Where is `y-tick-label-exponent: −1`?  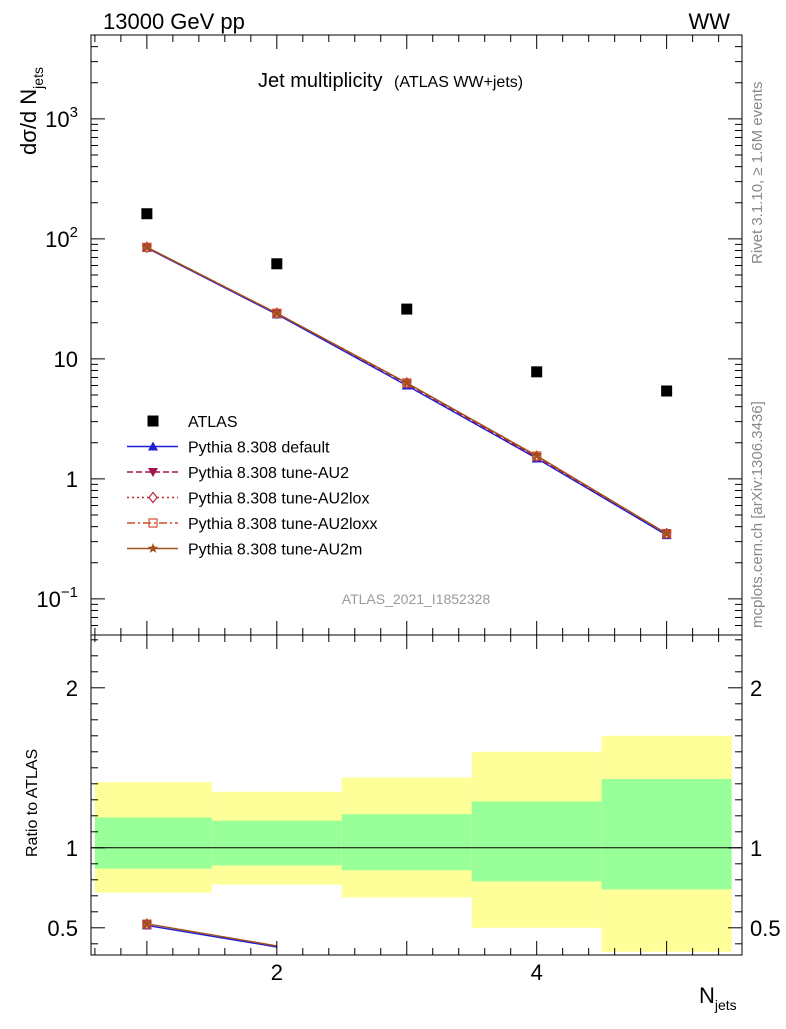 y-tick-label-exponent: −1 is located at coordinates (69, 592).